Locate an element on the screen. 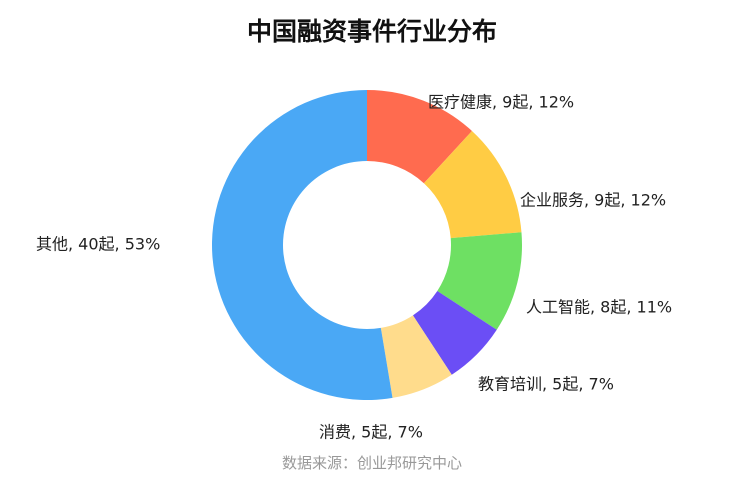  slice-label: 教育培训, 5起, 7% is located at coordinates (546, 384).